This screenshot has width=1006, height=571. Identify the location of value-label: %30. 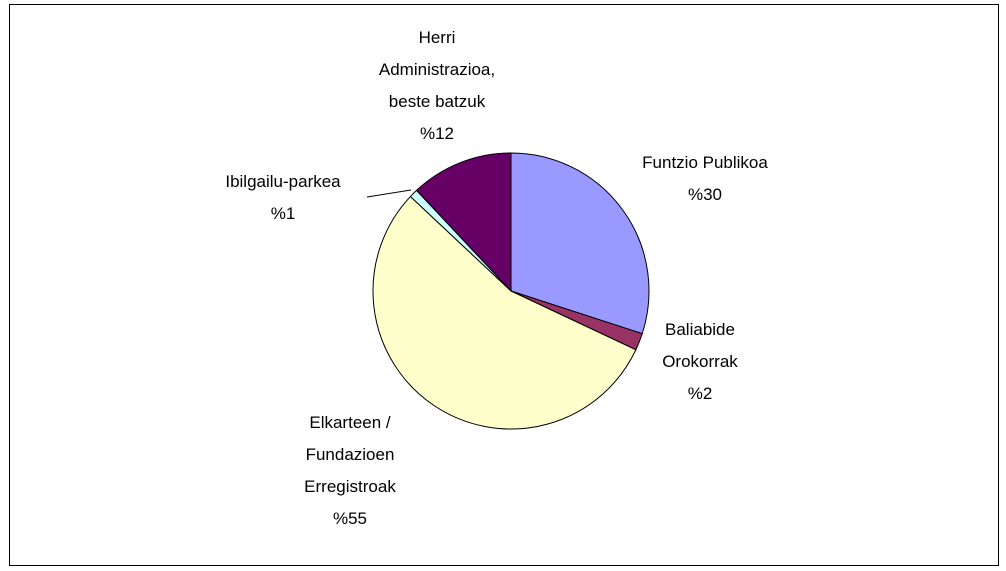
(705, 194).